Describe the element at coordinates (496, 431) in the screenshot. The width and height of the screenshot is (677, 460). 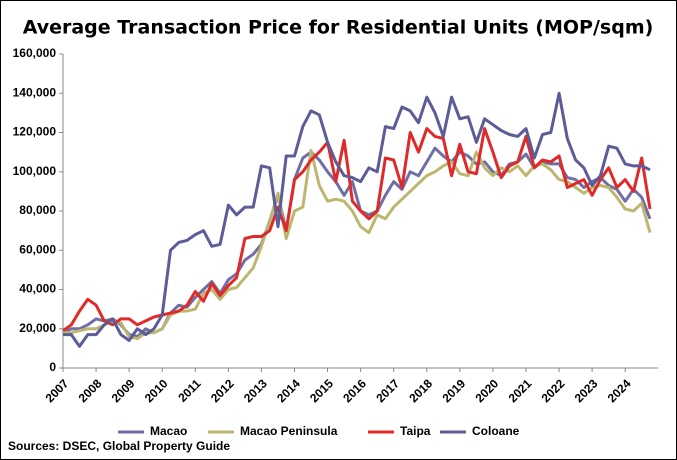
I see `legend-label: Coloane` at that location.